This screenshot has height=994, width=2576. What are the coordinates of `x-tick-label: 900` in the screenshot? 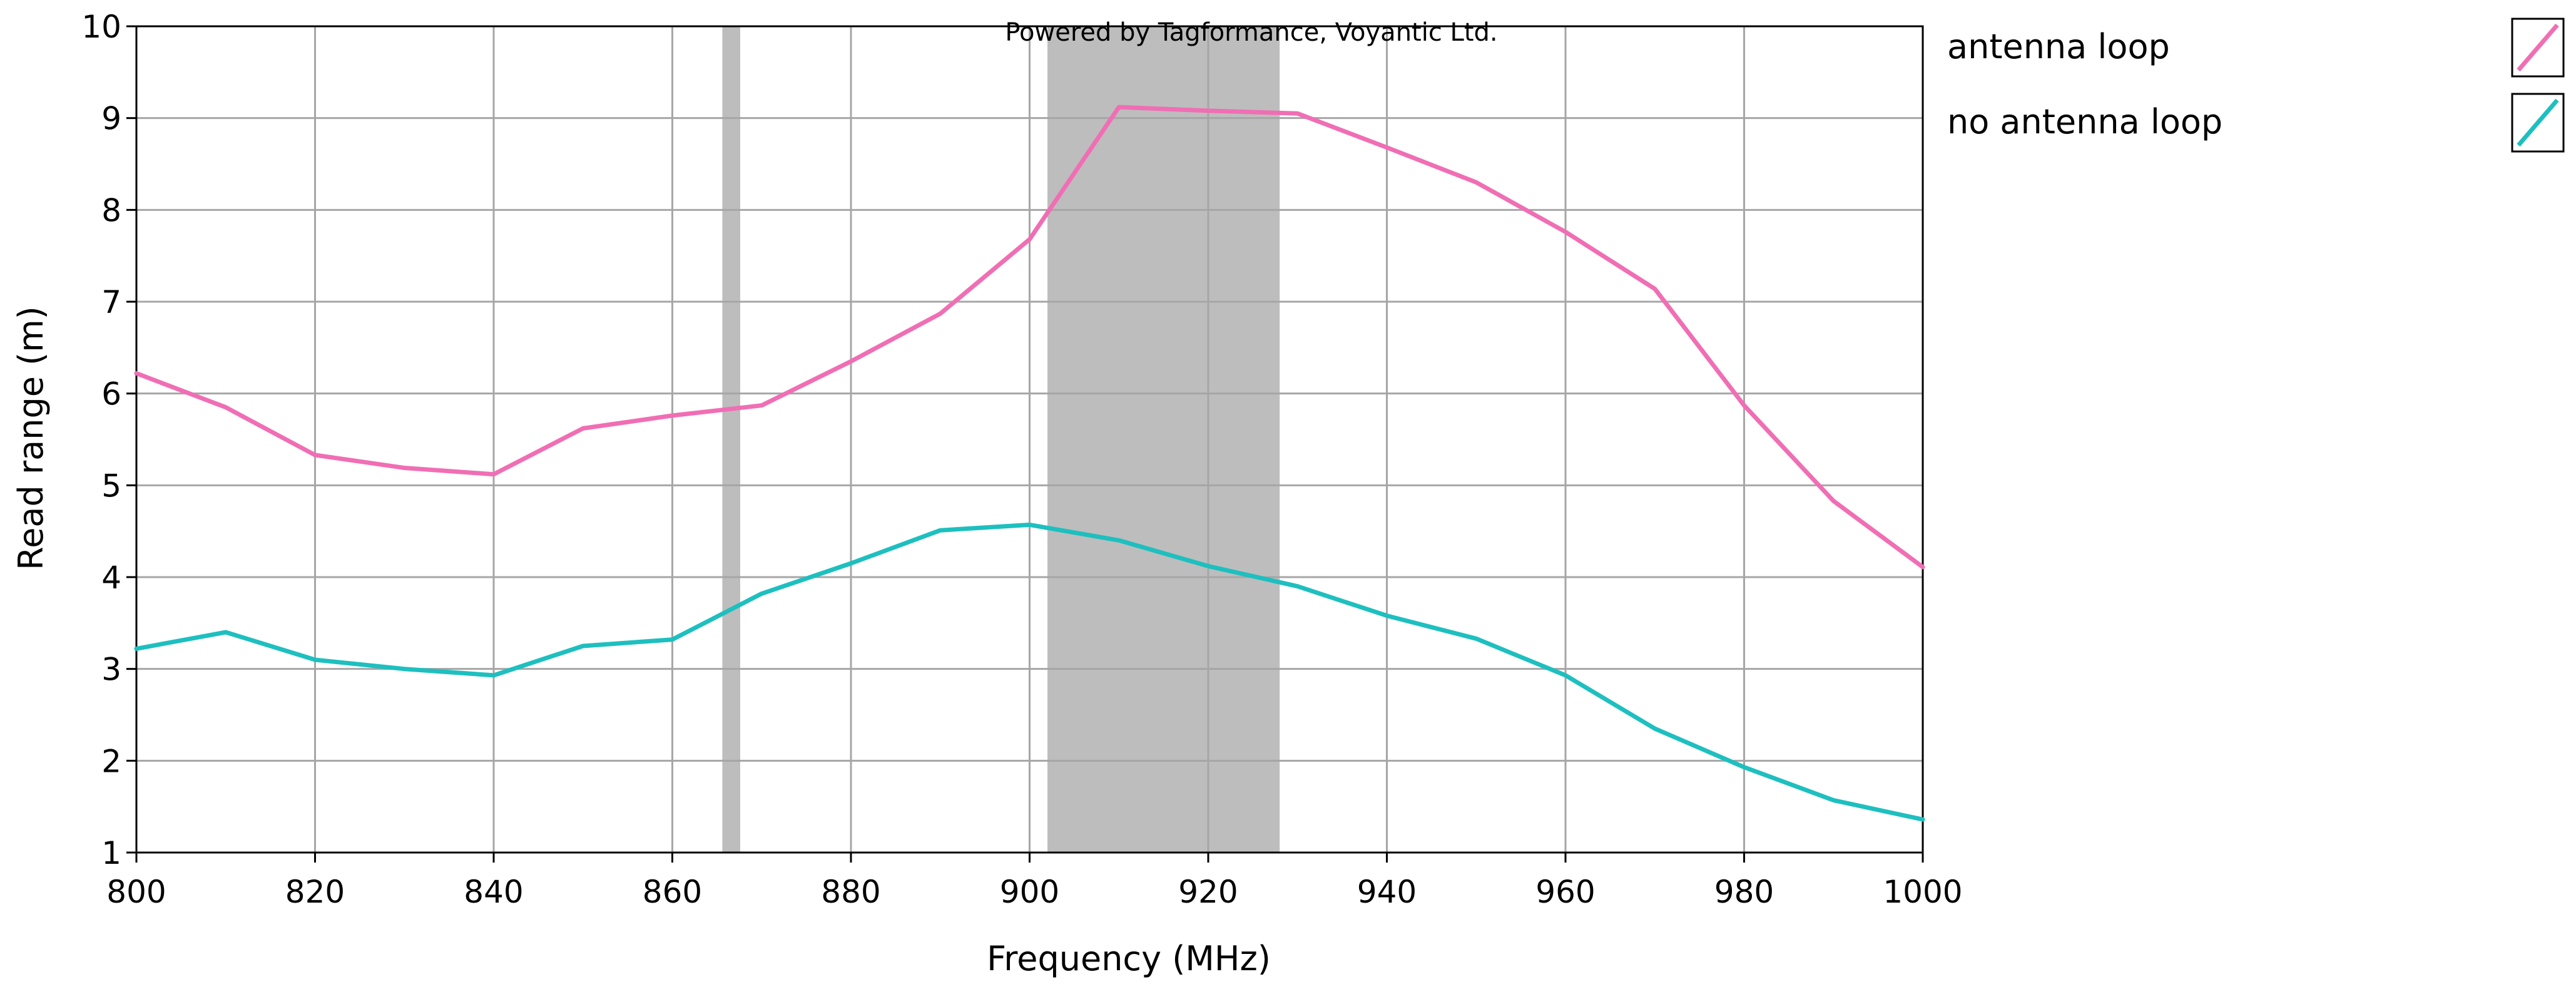 It's located at (1030, 892).